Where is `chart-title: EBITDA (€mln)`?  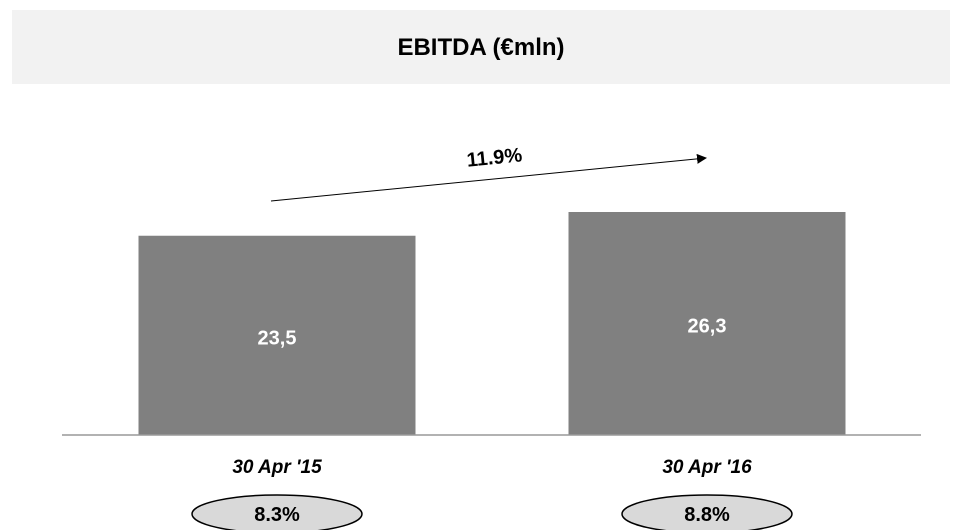 chart-title: EBITDA (€mln) is located at coordinates (481, 47).